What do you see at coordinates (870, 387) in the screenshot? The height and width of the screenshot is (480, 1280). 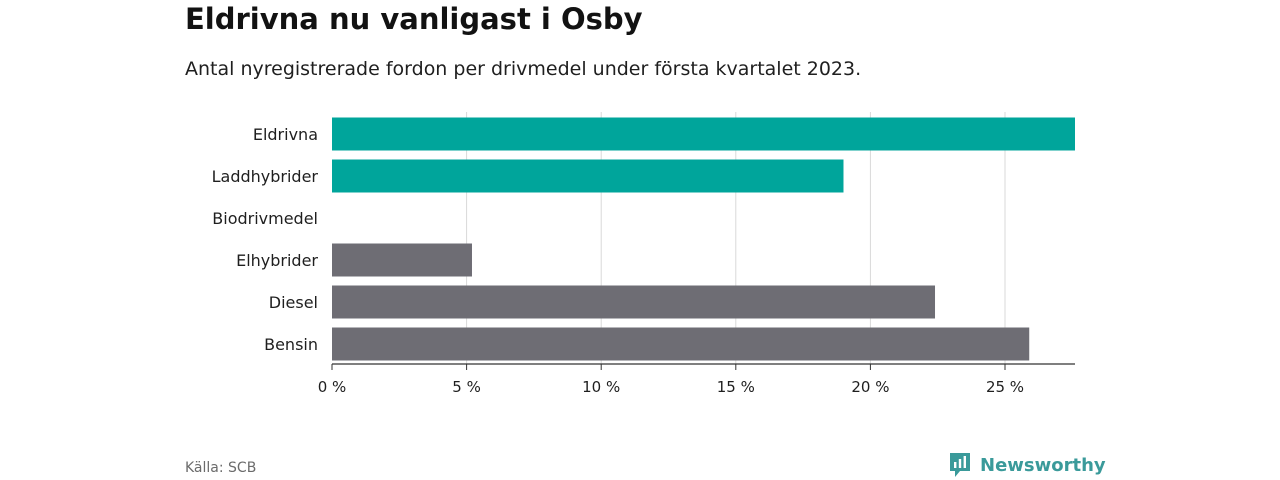 I see `x-tick-label: 20 %` at bounding box center [870, 387].